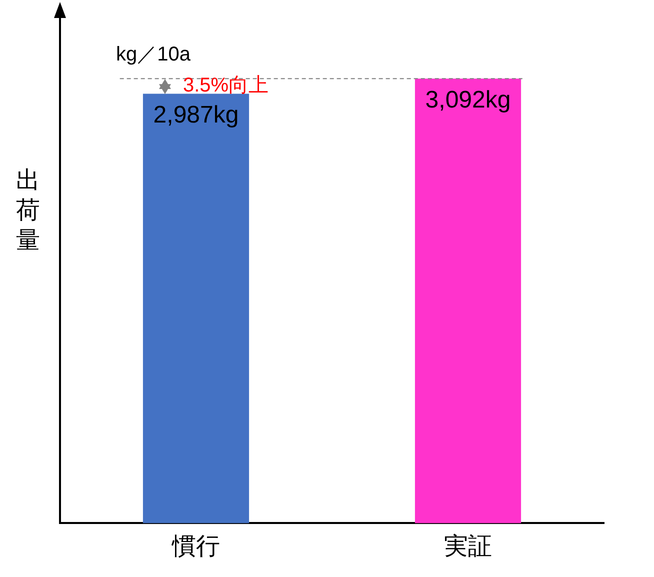  Describe the element at coordinates (195, 546) in the screenshot. I see `x-tick-label: 慣行` at that location.